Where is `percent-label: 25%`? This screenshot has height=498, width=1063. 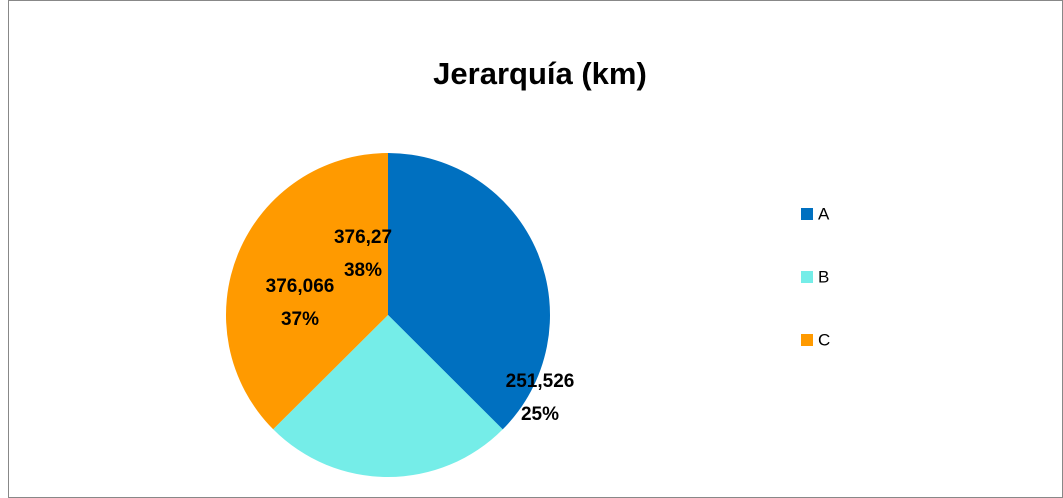
percent-label: 25% is located at coordinates (540, 414).